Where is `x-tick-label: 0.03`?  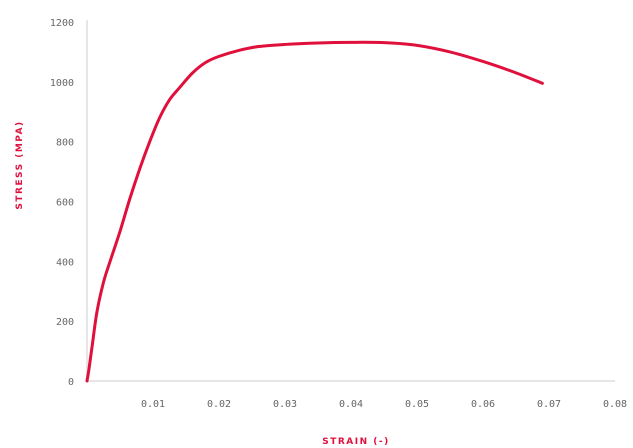 x-tick-label: 0.03 is located at coordinates (285, 404).